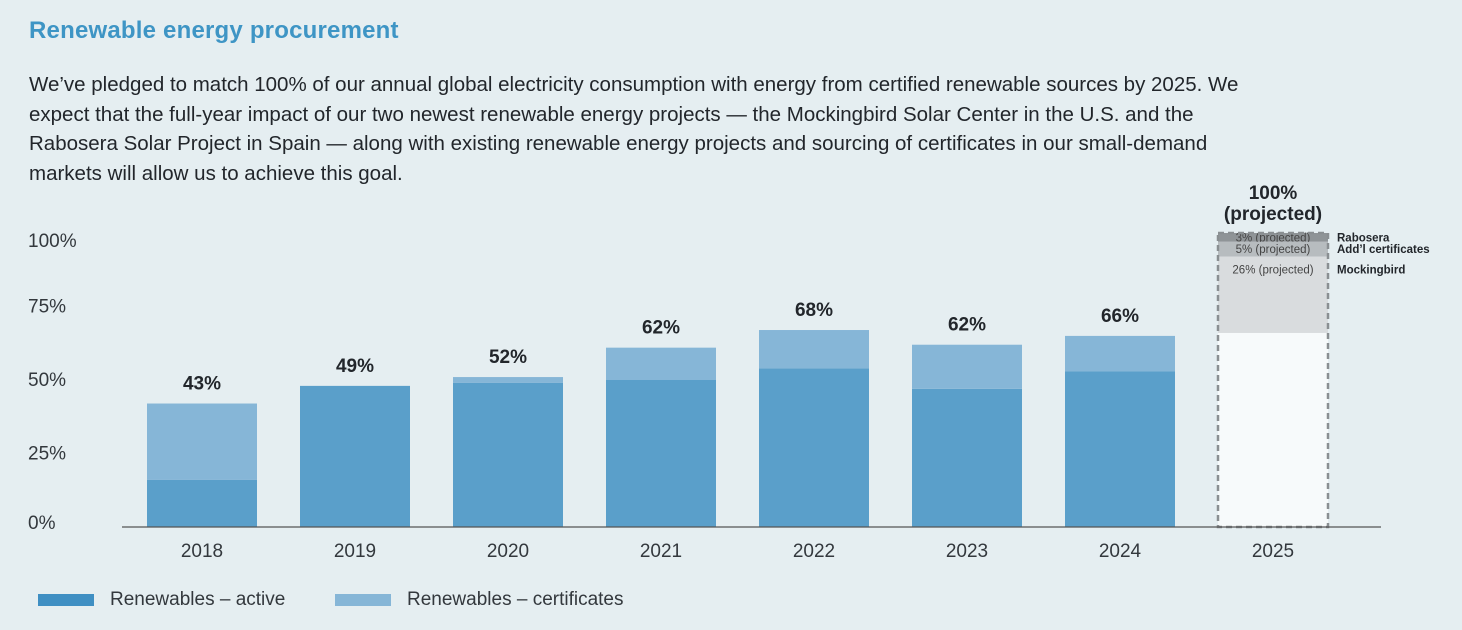 The image size is (1462, 630). I want to click on x-tick-label: 2020, so click(508, 551).